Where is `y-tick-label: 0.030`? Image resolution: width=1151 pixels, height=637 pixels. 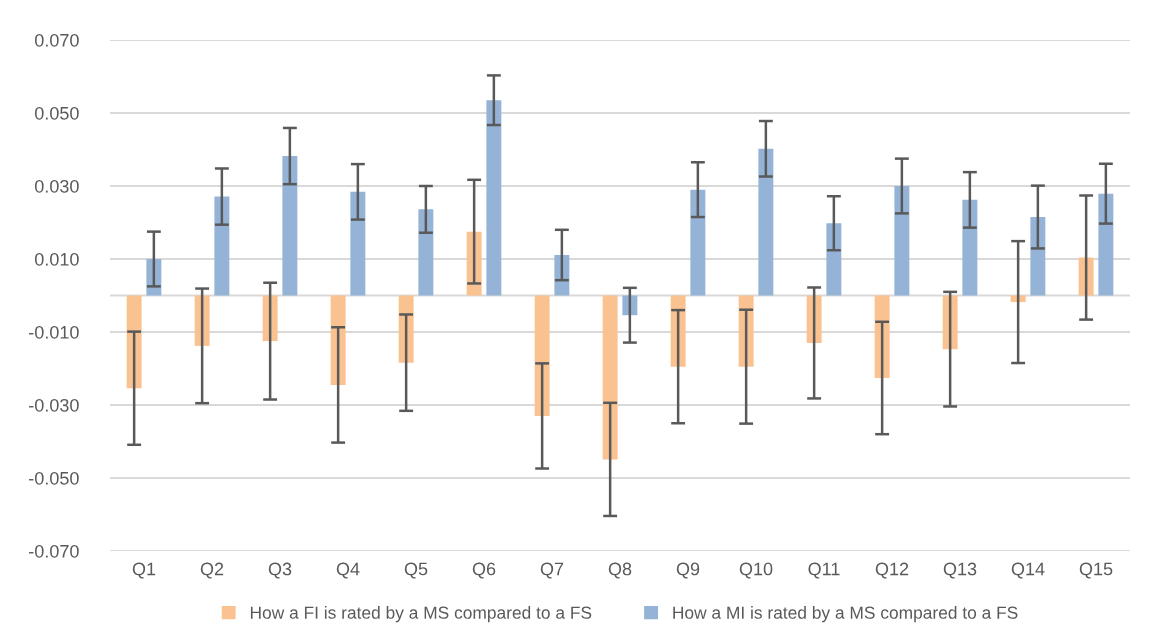
y-tick-label: 0.030 is located at coordinates (56, 186).